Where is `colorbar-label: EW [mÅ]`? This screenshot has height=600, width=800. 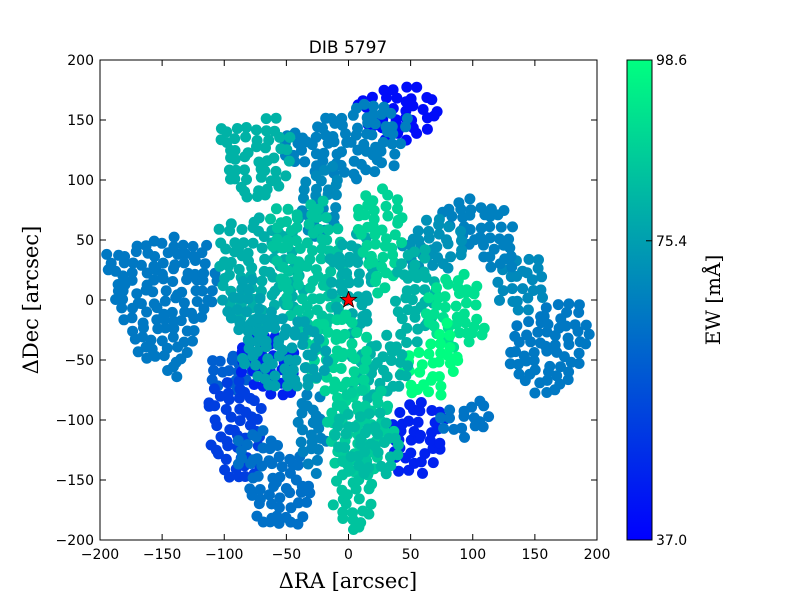
colorbar-label: EW [mÅ] is located at coordinates (712, 300).